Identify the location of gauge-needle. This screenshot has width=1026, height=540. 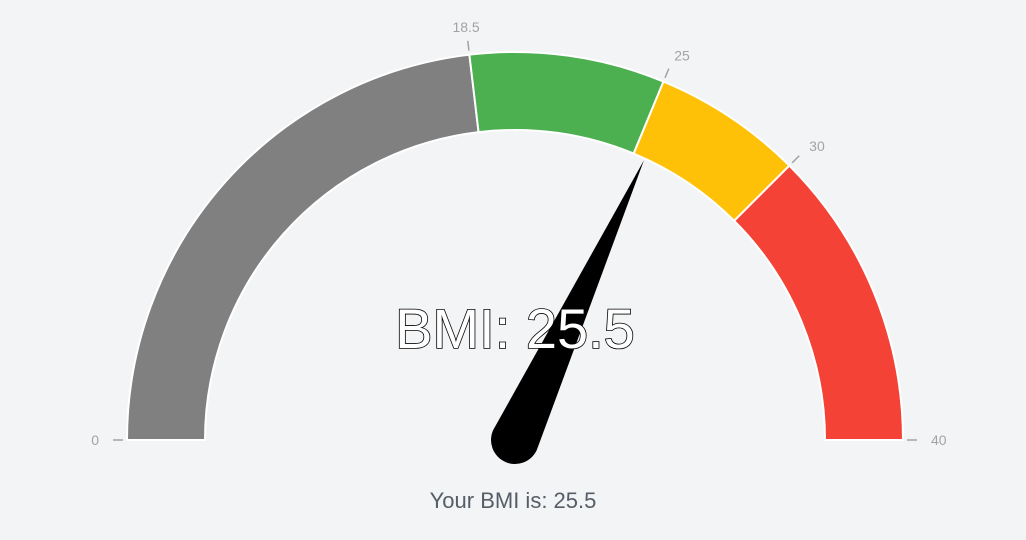
(567, 312).